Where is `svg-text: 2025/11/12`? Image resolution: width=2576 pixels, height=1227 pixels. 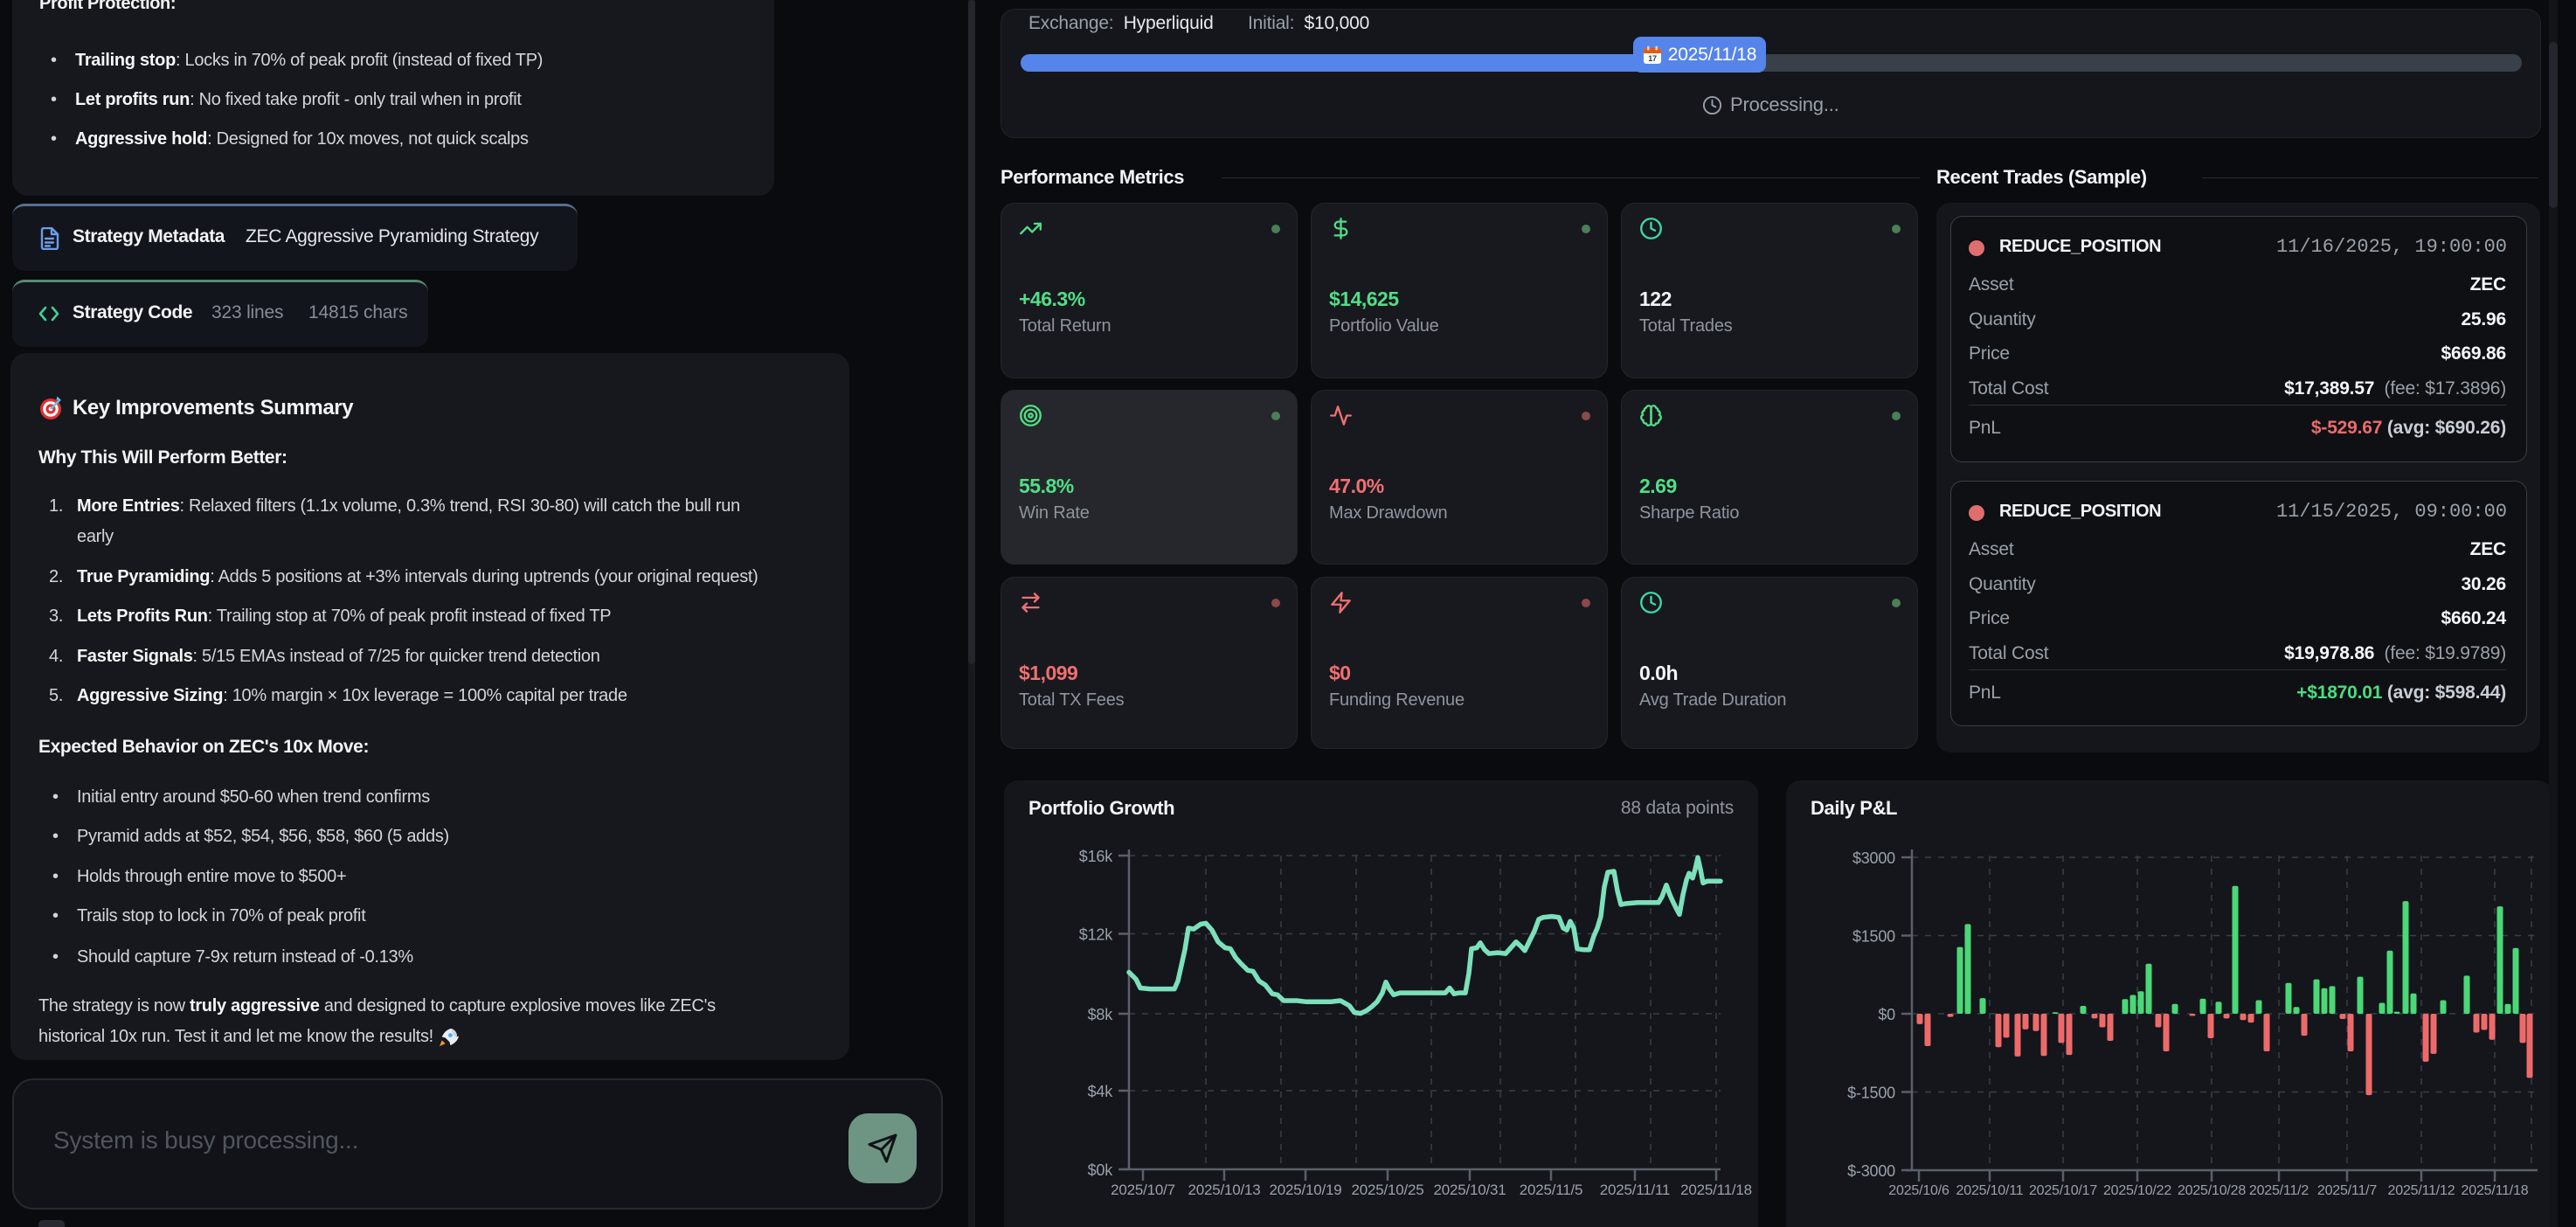
svg-text: 2025/11/12 is located at coordinates (2421, 1190).